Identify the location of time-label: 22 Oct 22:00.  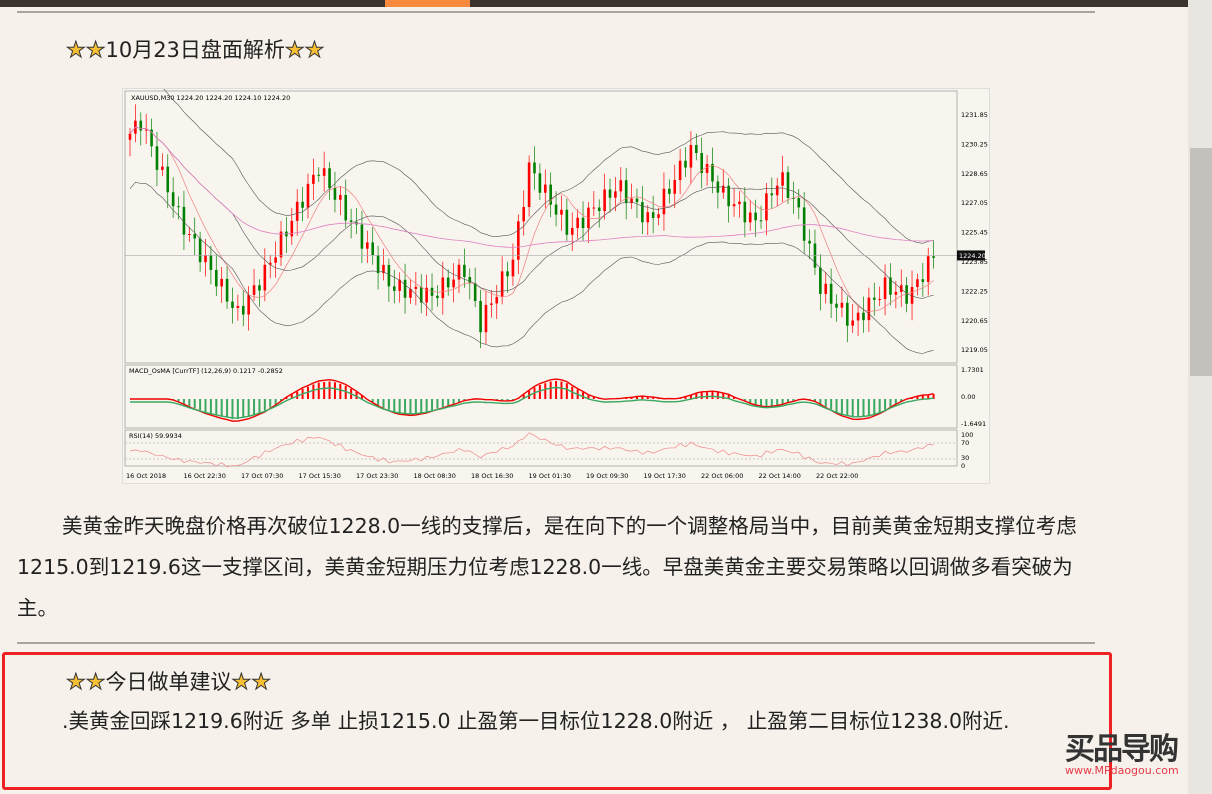
(837, 476).